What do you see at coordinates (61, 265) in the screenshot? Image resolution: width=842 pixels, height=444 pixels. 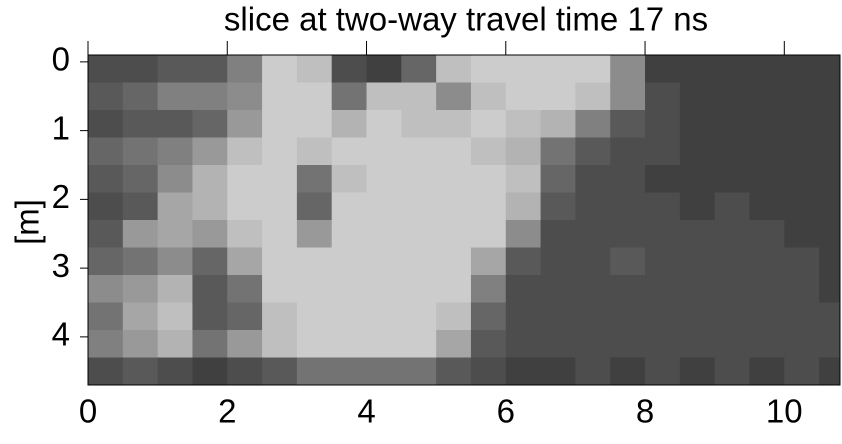 I see `y-tick-label: 3` at bounding box center [61, 265].